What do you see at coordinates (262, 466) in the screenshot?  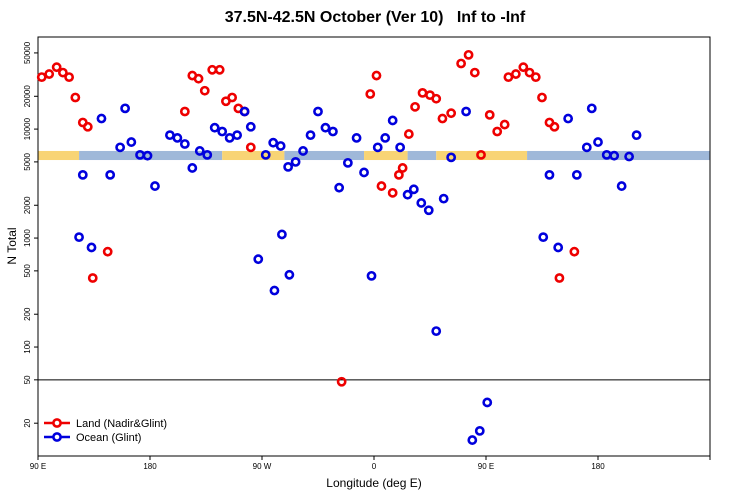 I see `x-tick-label: 90 W` at bounding box center [262, 466].